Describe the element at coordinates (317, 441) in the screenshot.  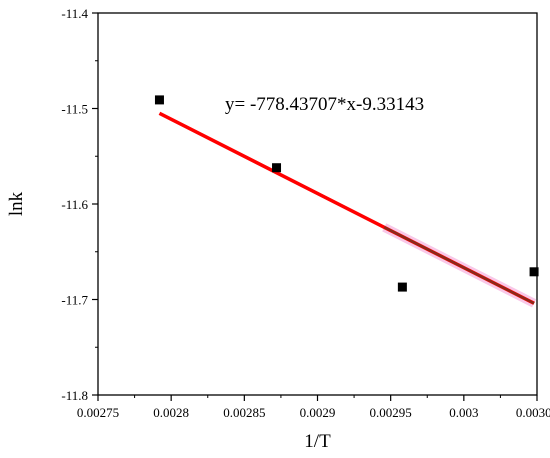
I see `x-axis-title: 1/T` at that location.